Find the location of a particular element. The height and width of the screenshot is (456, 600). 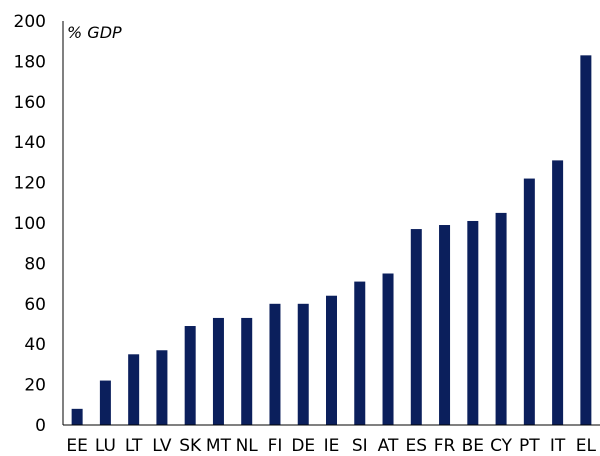

bar-el is located at coordinates (586, 240).